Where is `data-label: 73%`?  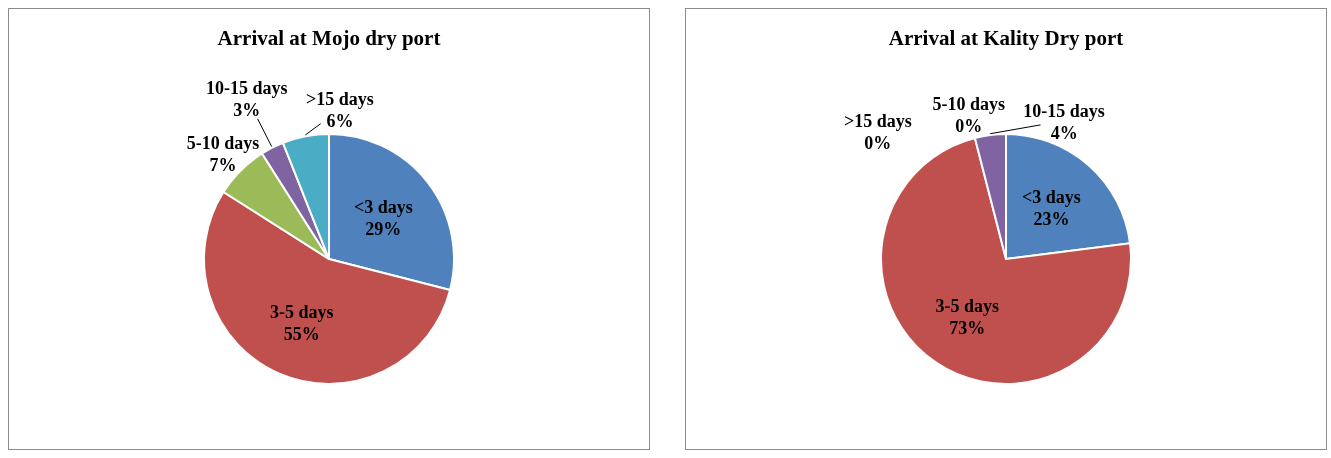
data-label: 73% is located at coordinates (967, 327).